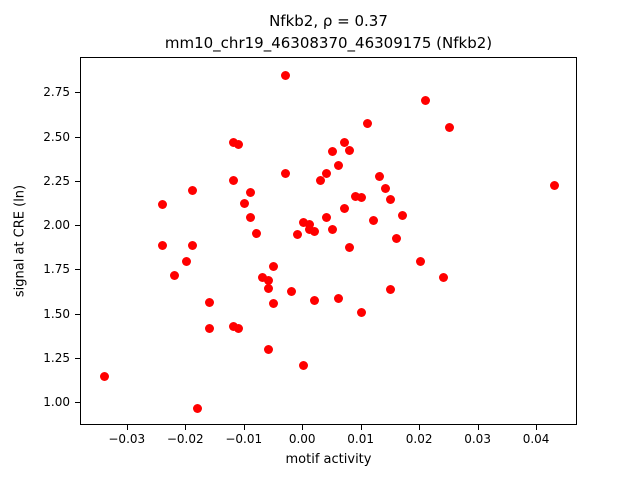  Describe the element at coordinates (328, 459) in the screenshot. I see `x-axis-label: motif activity` at that location.